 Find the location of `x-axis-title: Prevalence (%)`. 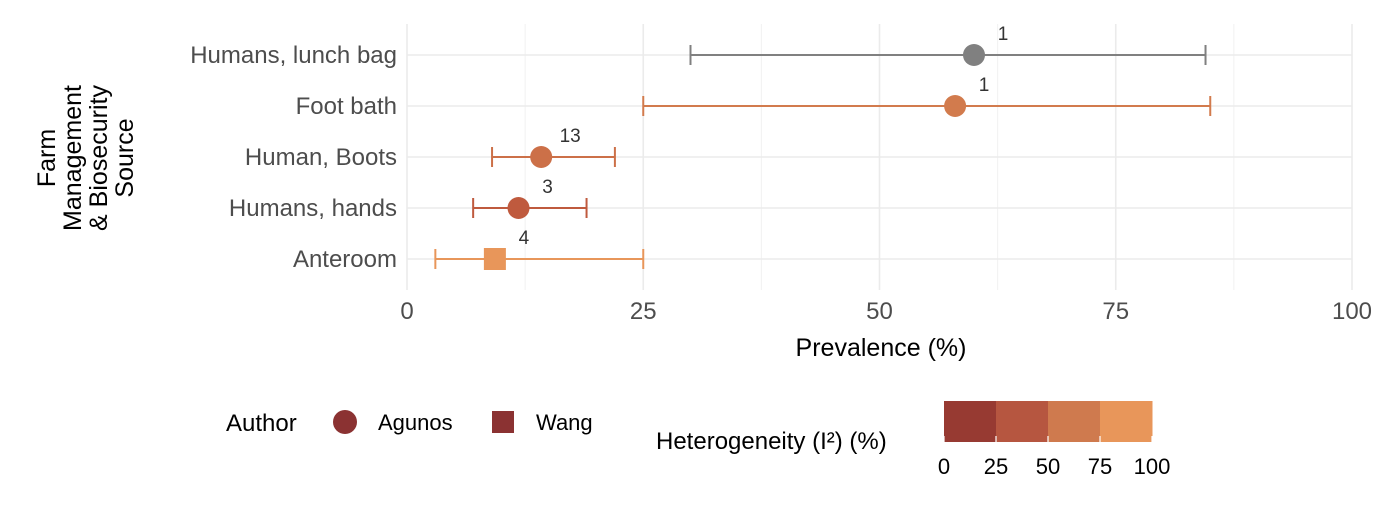

x-axis-title: Prevalence (%) is located at coordinates (881, 348).